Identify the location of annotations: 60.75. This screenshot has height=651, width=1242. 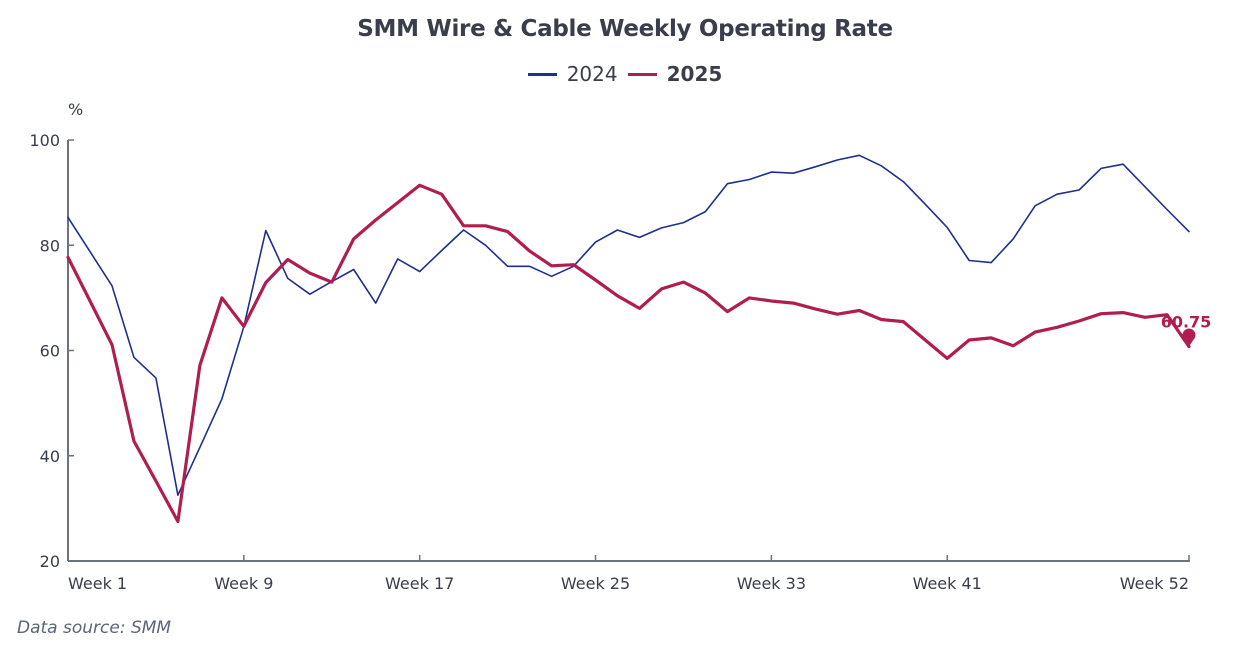
(1186, 330).